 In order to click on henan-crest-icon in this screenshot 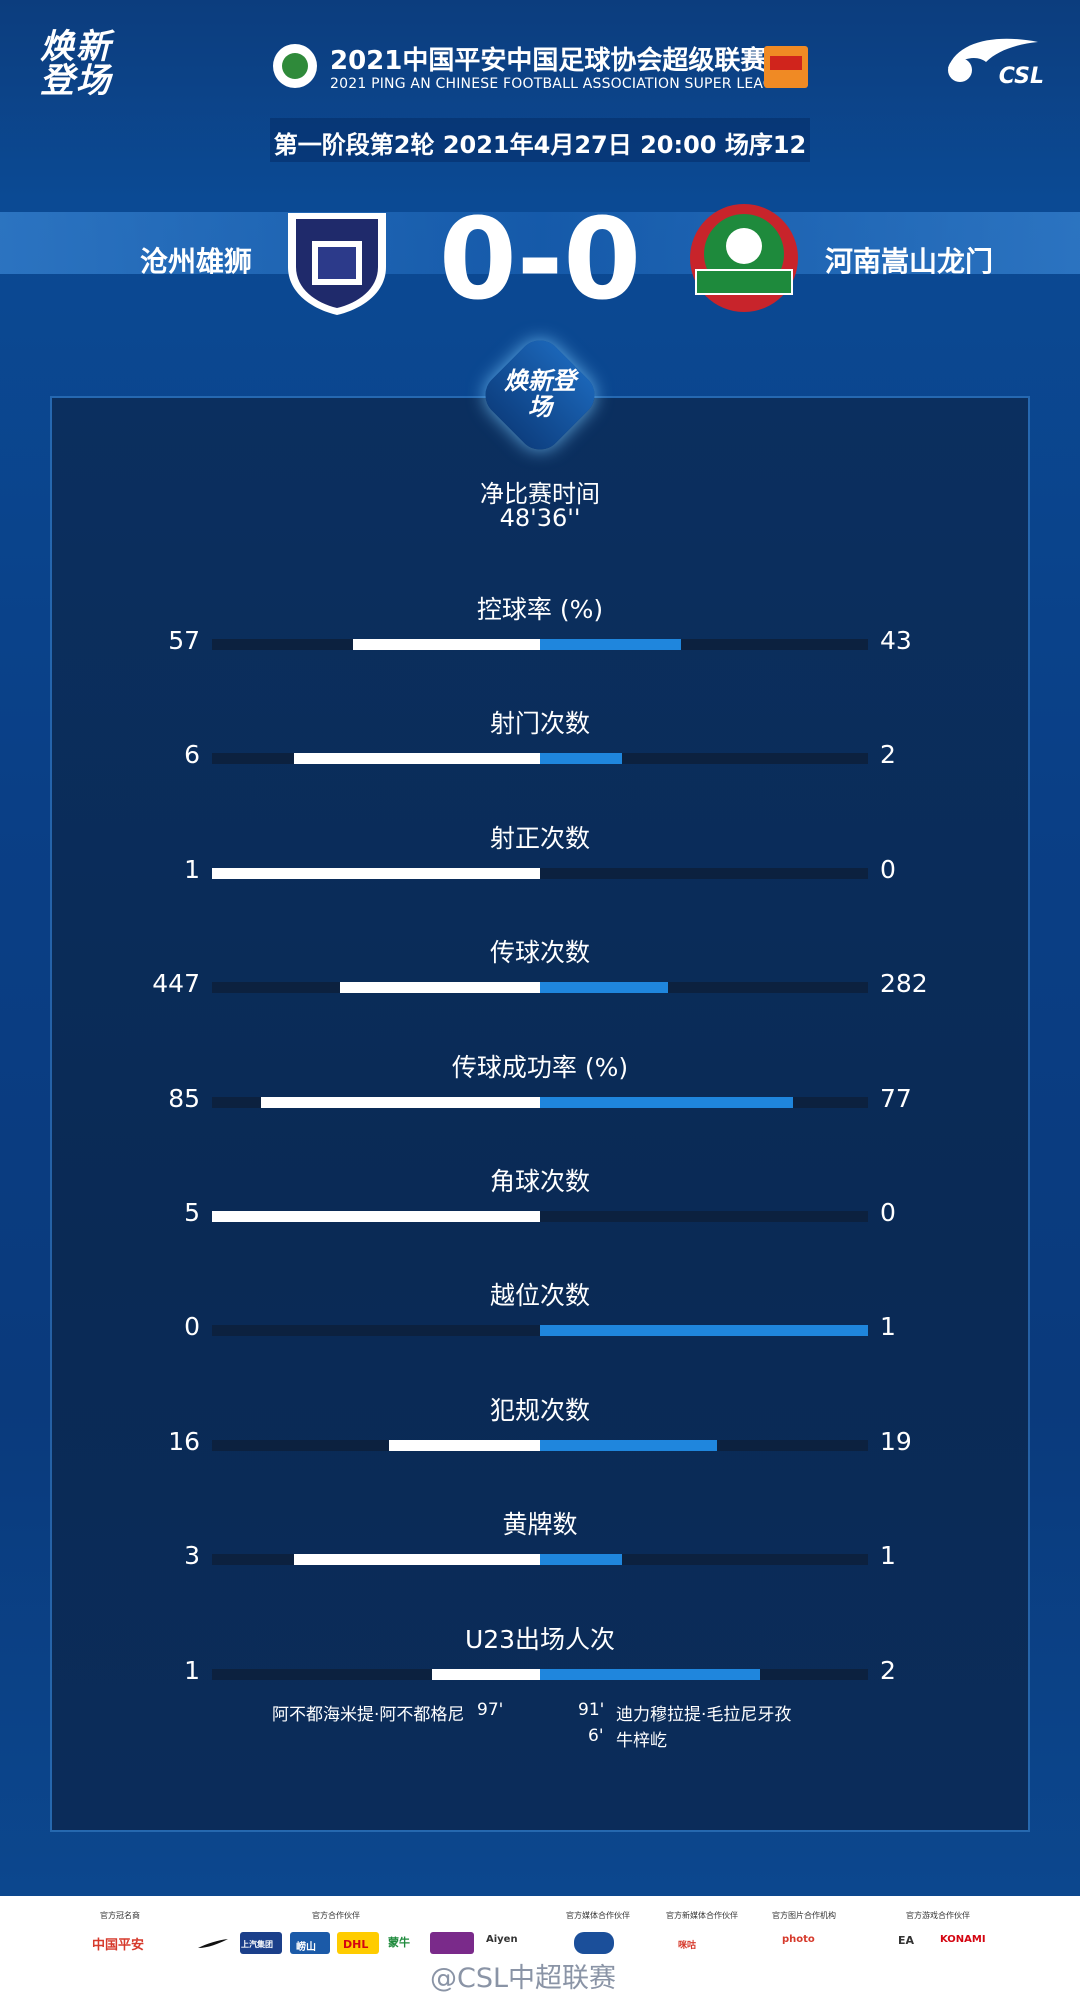, I will do `click(744, 258)`.